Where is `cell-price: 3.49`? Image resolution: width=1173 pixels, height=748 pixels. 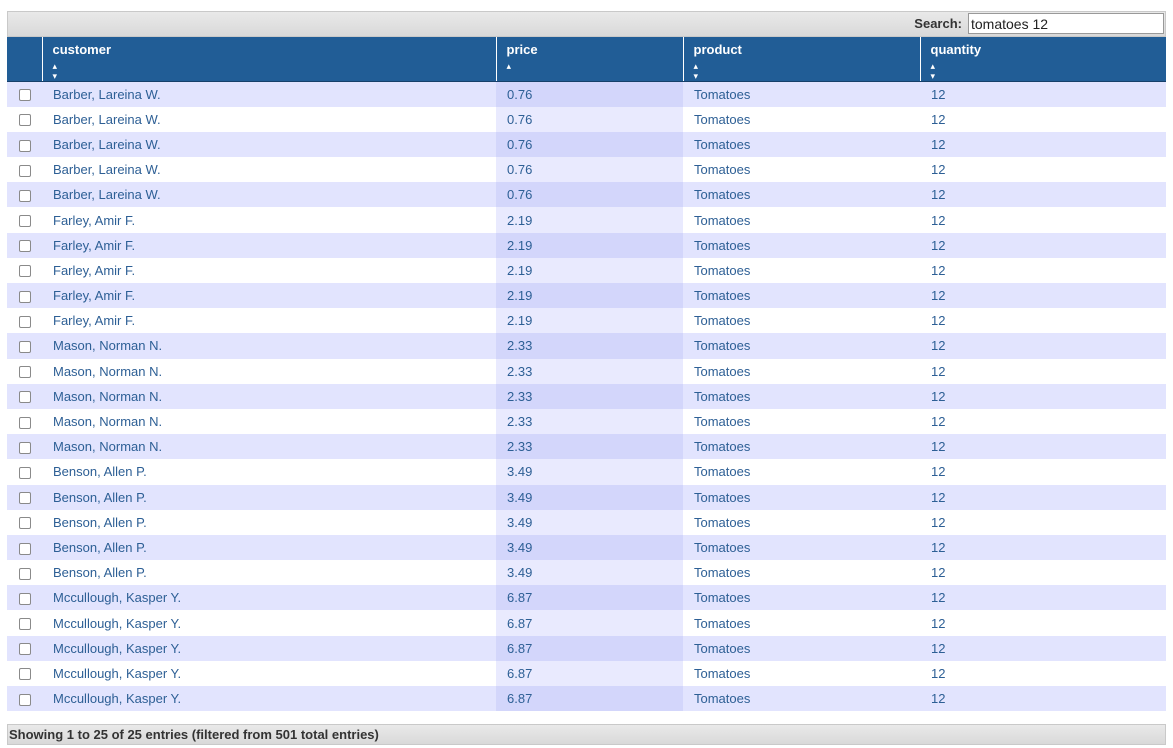 cell-price: 3.49 is located at coordinates (589, 472).